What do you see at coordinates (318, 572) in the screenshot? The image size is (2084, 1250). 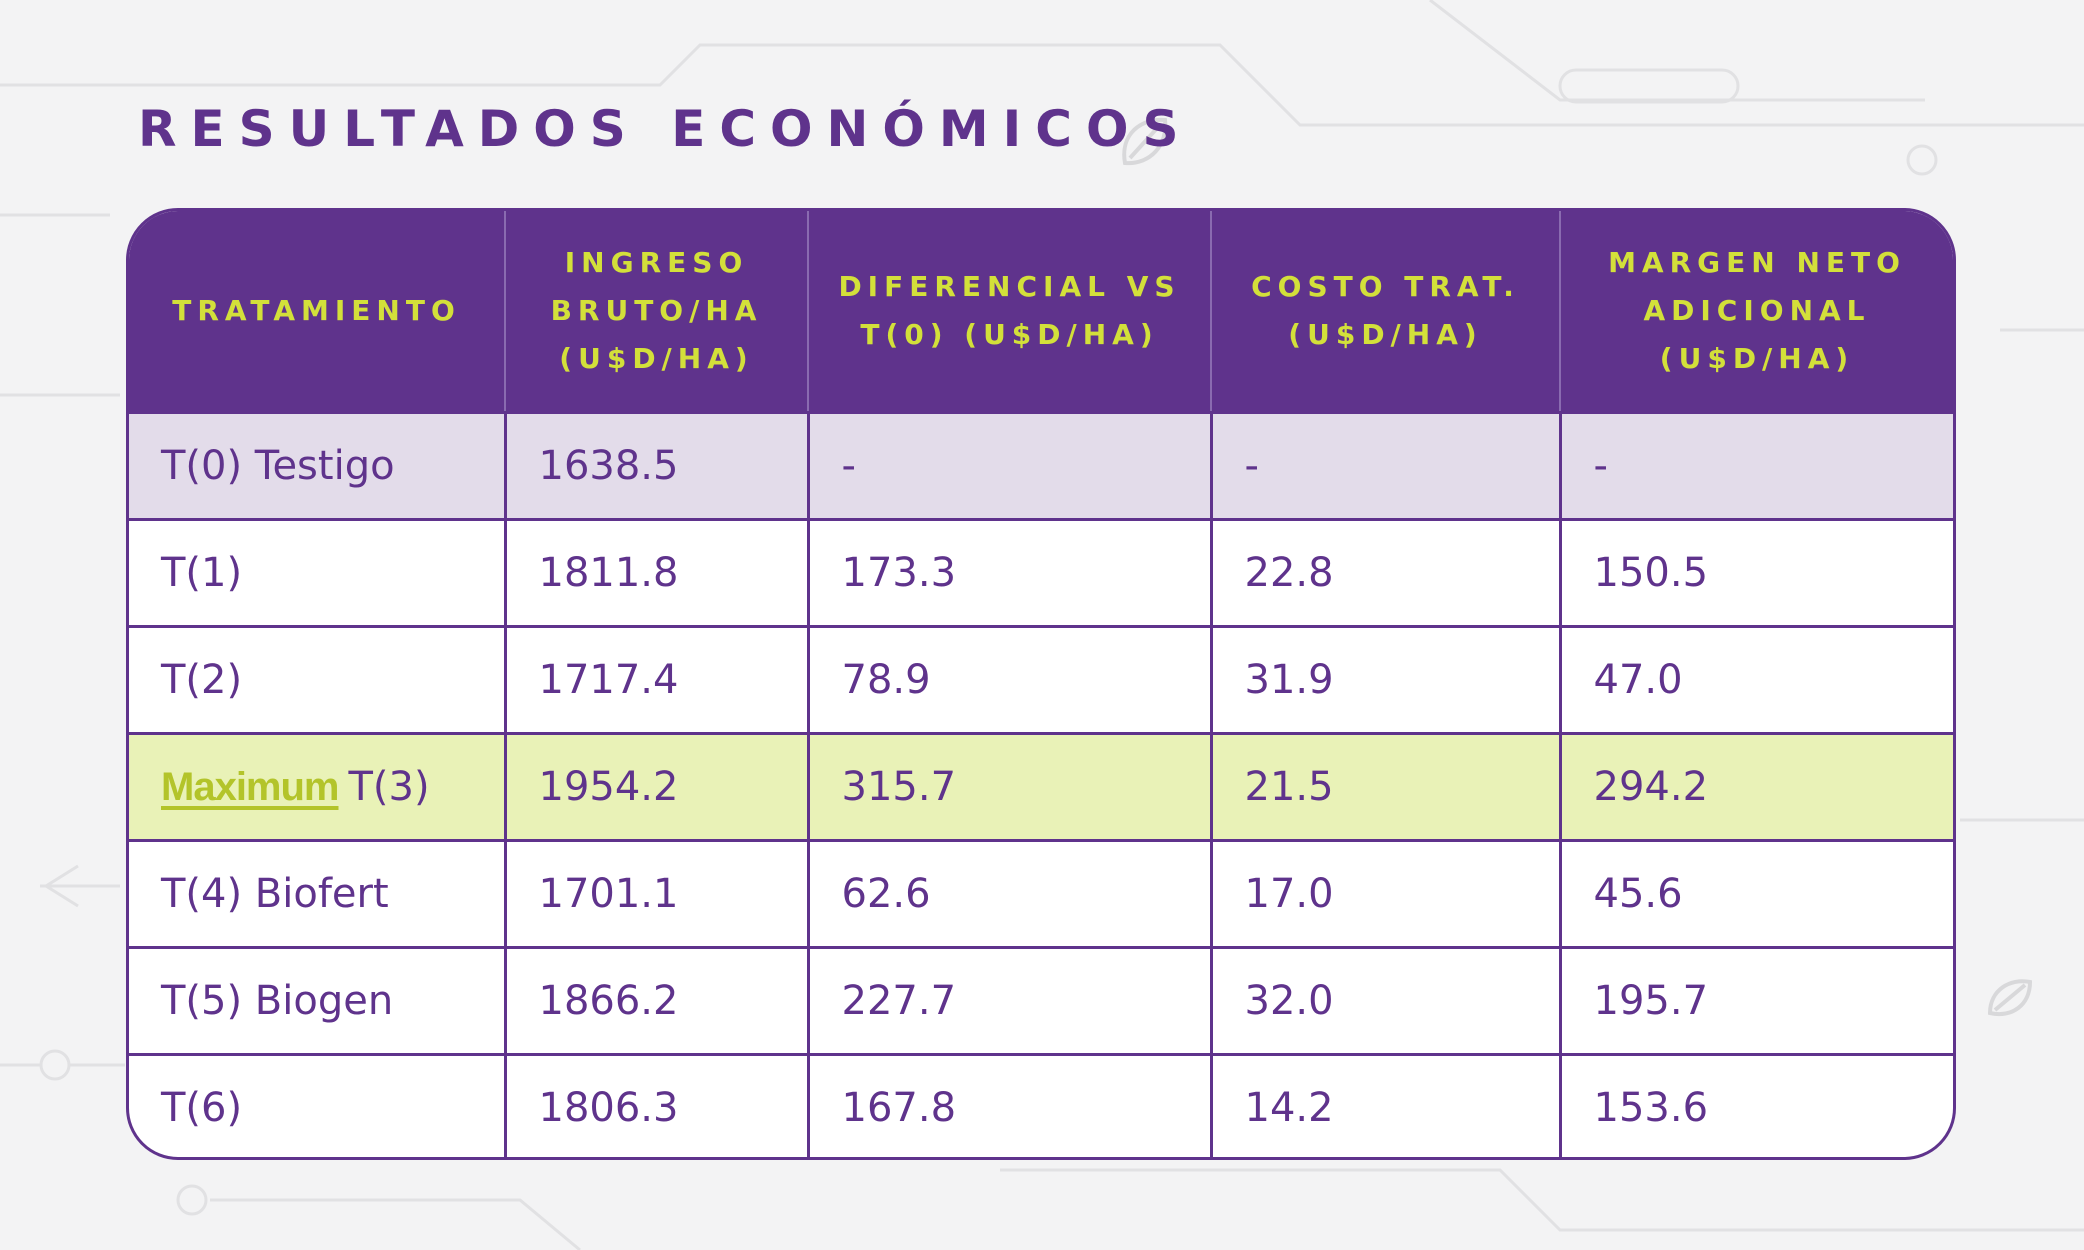 I see `cell-tratamiento: T(1)` at bounding box center [318, 572].